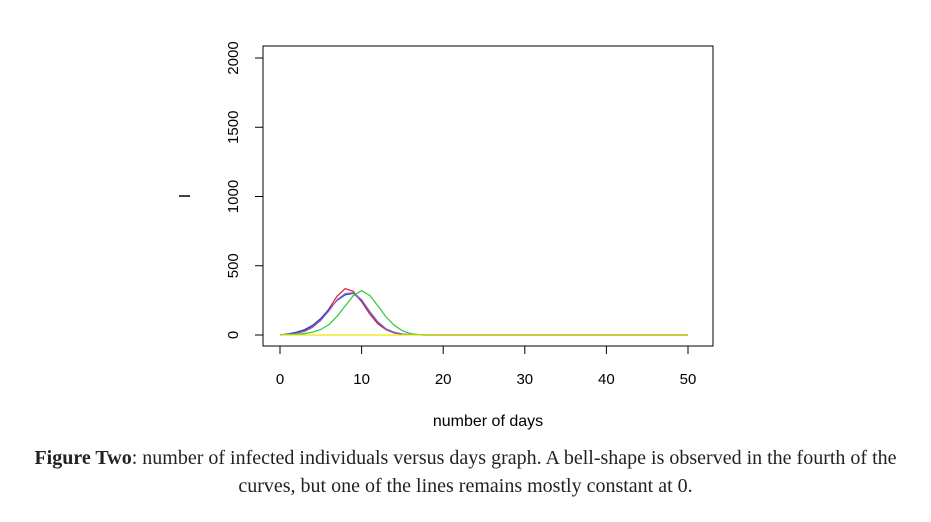 This screenshot has width=931, height=522. I want to click on y-tick-label: 500, so click(233, 265).